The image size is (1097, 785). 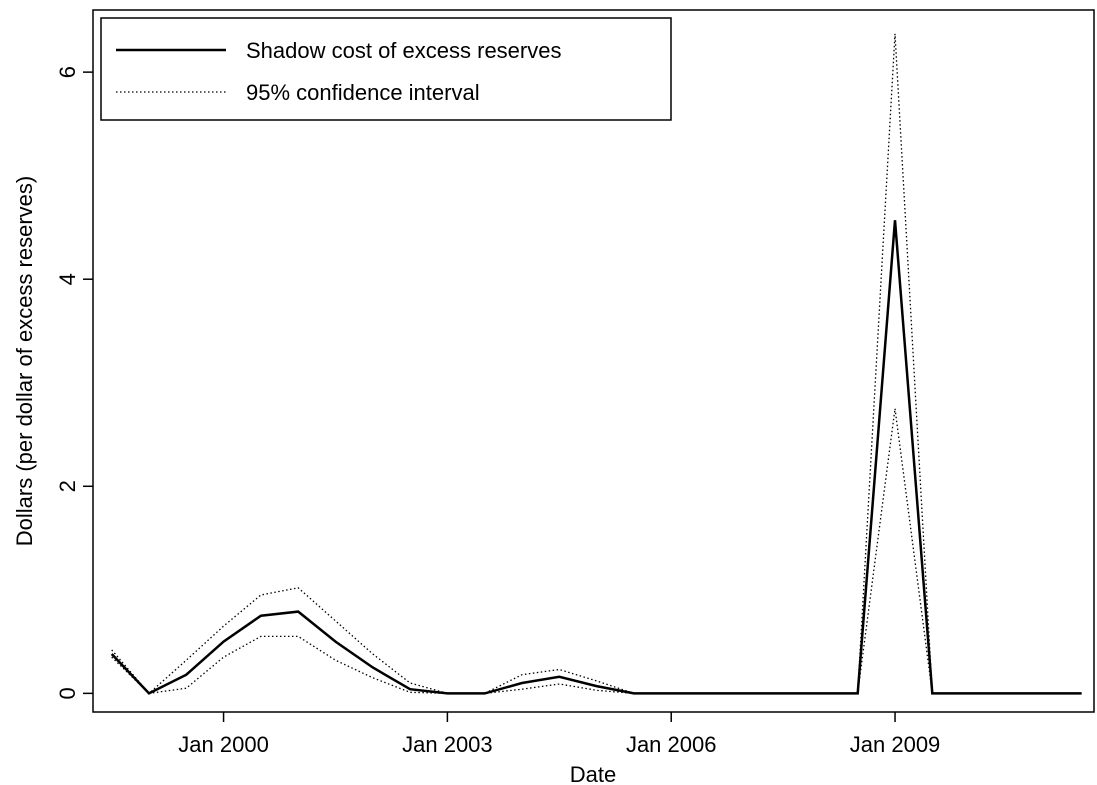 What do you see at coordinates (386, 69) in the screenshot?
I see `legend-box` at bounding box center [386, 69].